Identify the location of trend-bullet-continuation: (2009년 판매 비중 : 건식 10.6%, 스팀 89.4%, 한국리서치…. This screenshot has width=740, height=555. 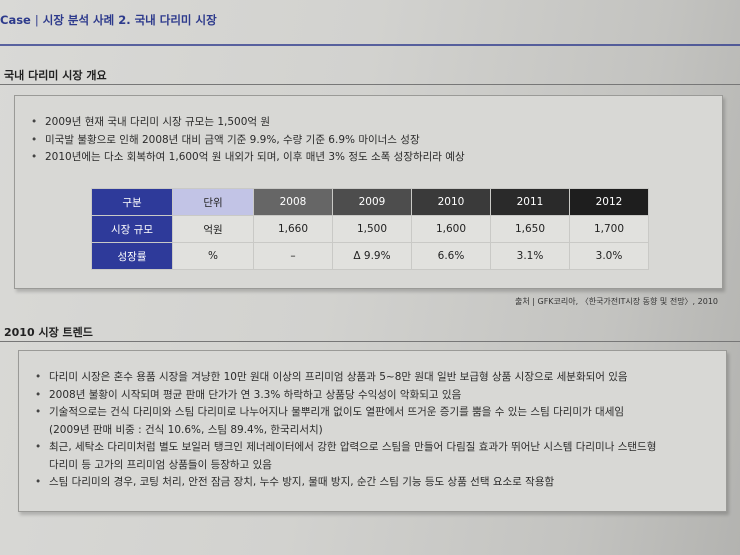
(186, 429).